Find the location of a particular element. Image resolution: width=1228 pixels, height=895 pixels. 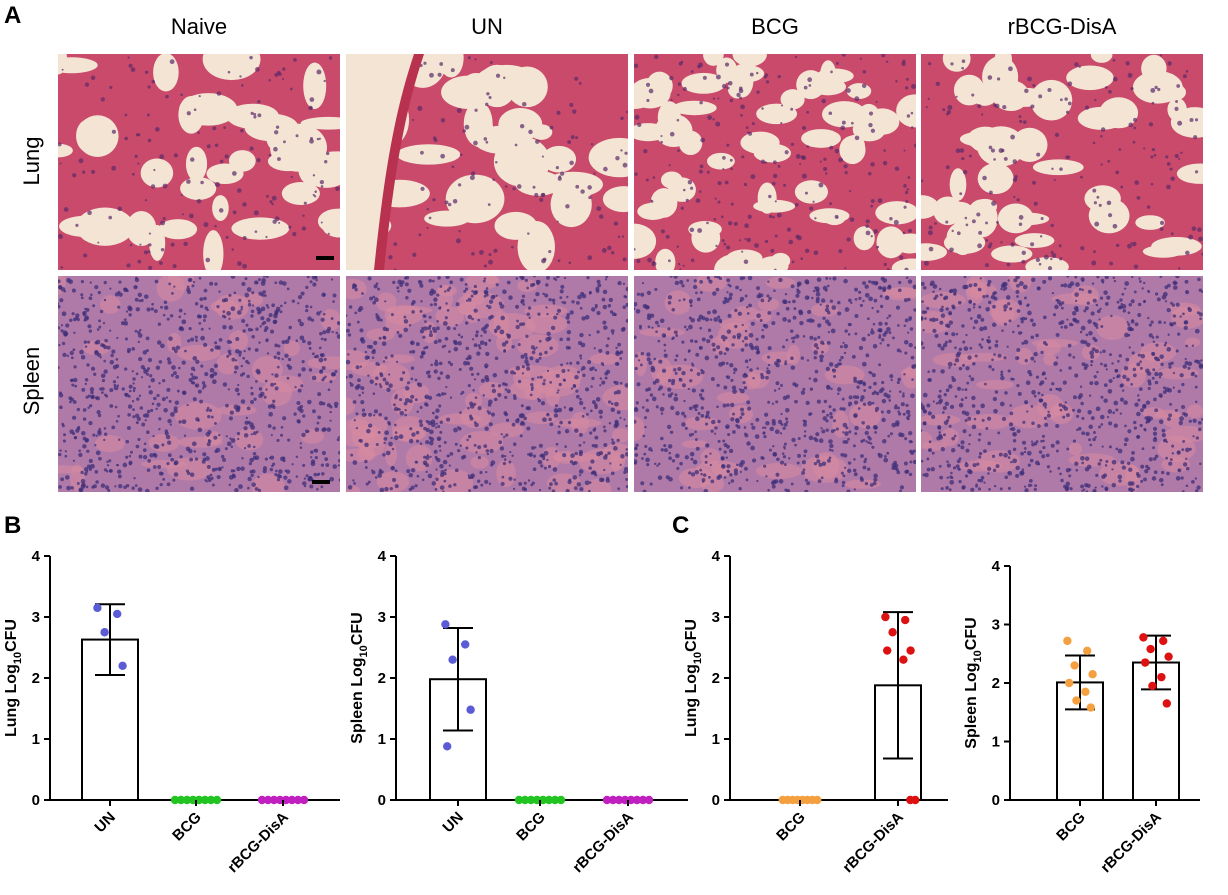

column-header-un: UN is located at coordinates (487, 26).